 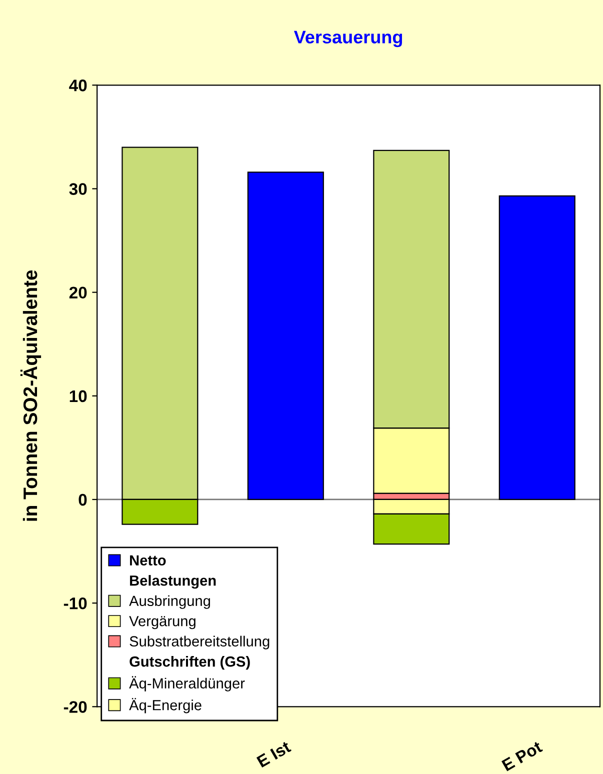 What do you see at coordinates (31, 395) in the screenshot?
I see `y-axis-title: in Tonnen SO2-Äquivalente` at bounding box center [31, 395].